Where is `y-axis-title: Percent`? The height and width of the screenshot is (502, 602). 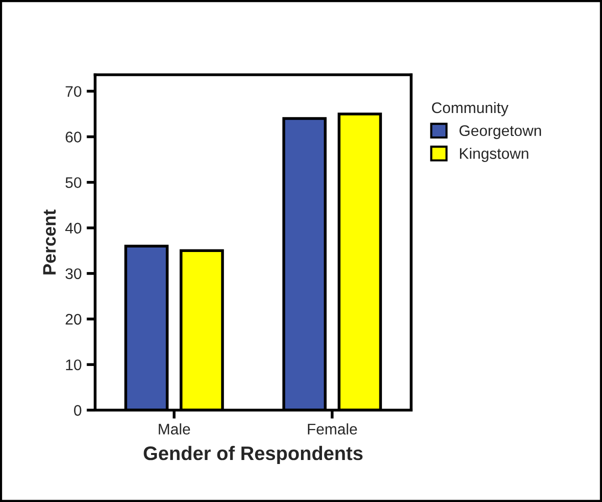
y-axis-title: Percent is located at coordinates (49, 242).